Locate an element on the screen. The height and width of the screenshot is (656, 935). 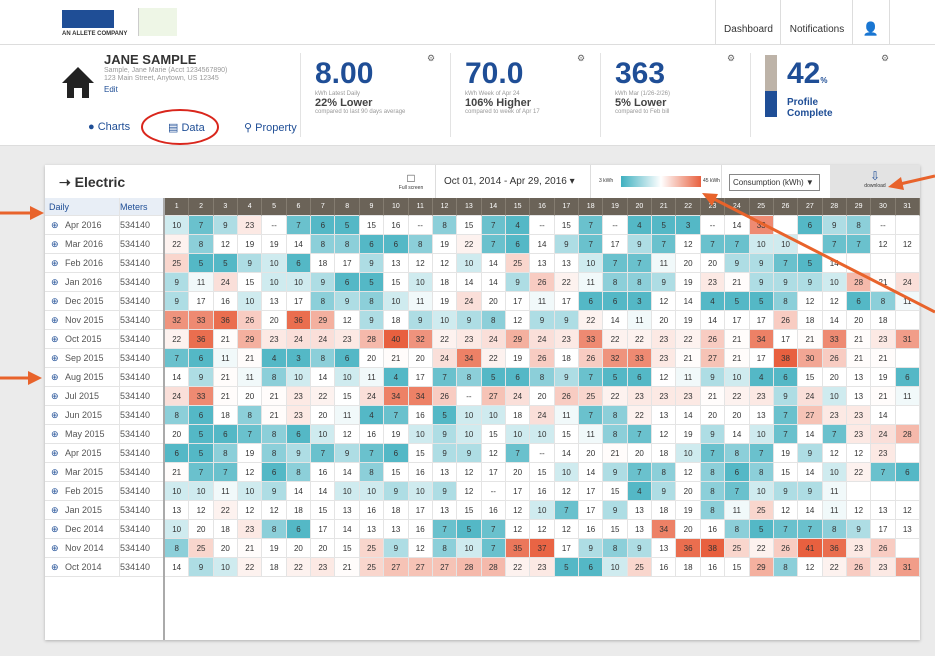
tab-data: ▤ Data is located at coordinates (186, 128).